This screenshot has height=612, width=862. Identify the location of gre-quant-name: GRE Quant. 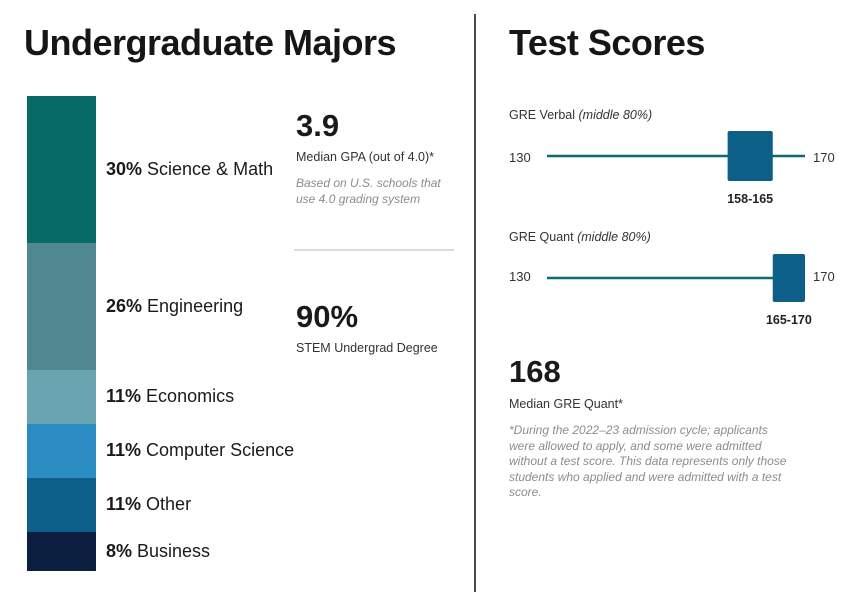
(541, 237).